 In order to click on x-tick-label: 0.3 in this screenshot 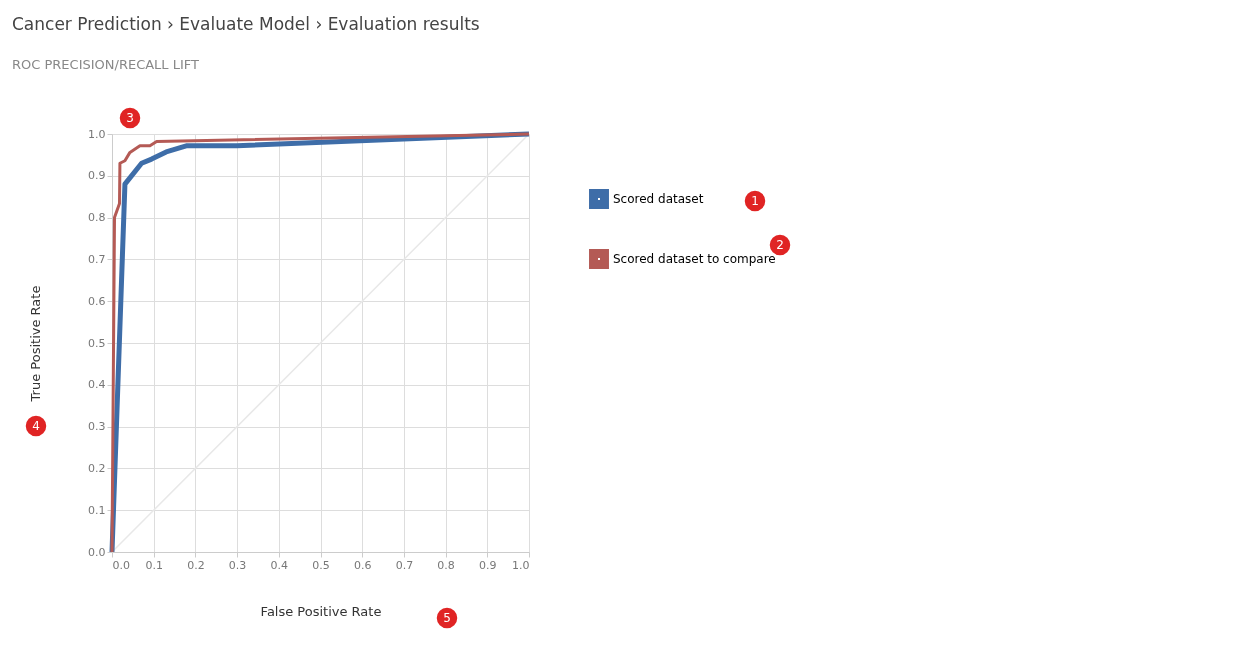, I will do `click(237, 565)`.